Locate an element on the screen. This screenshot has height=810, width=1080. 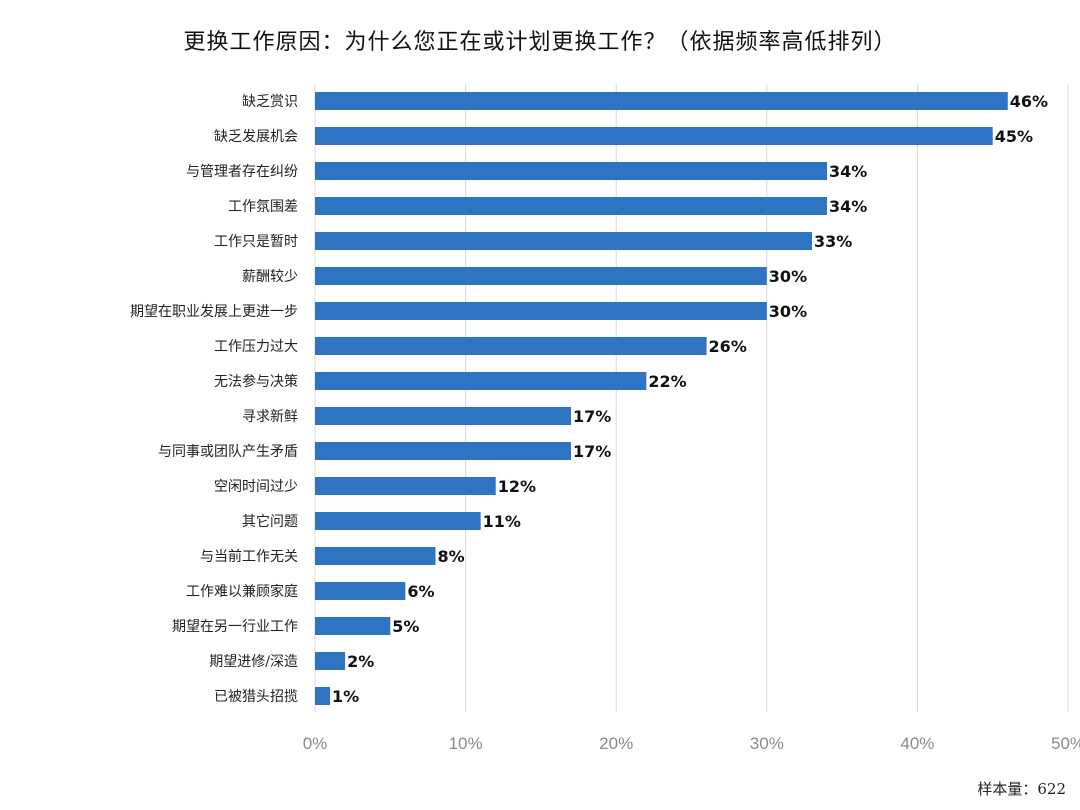
category-label: 已被猎头招揽 is located at coordinates (256, 696).